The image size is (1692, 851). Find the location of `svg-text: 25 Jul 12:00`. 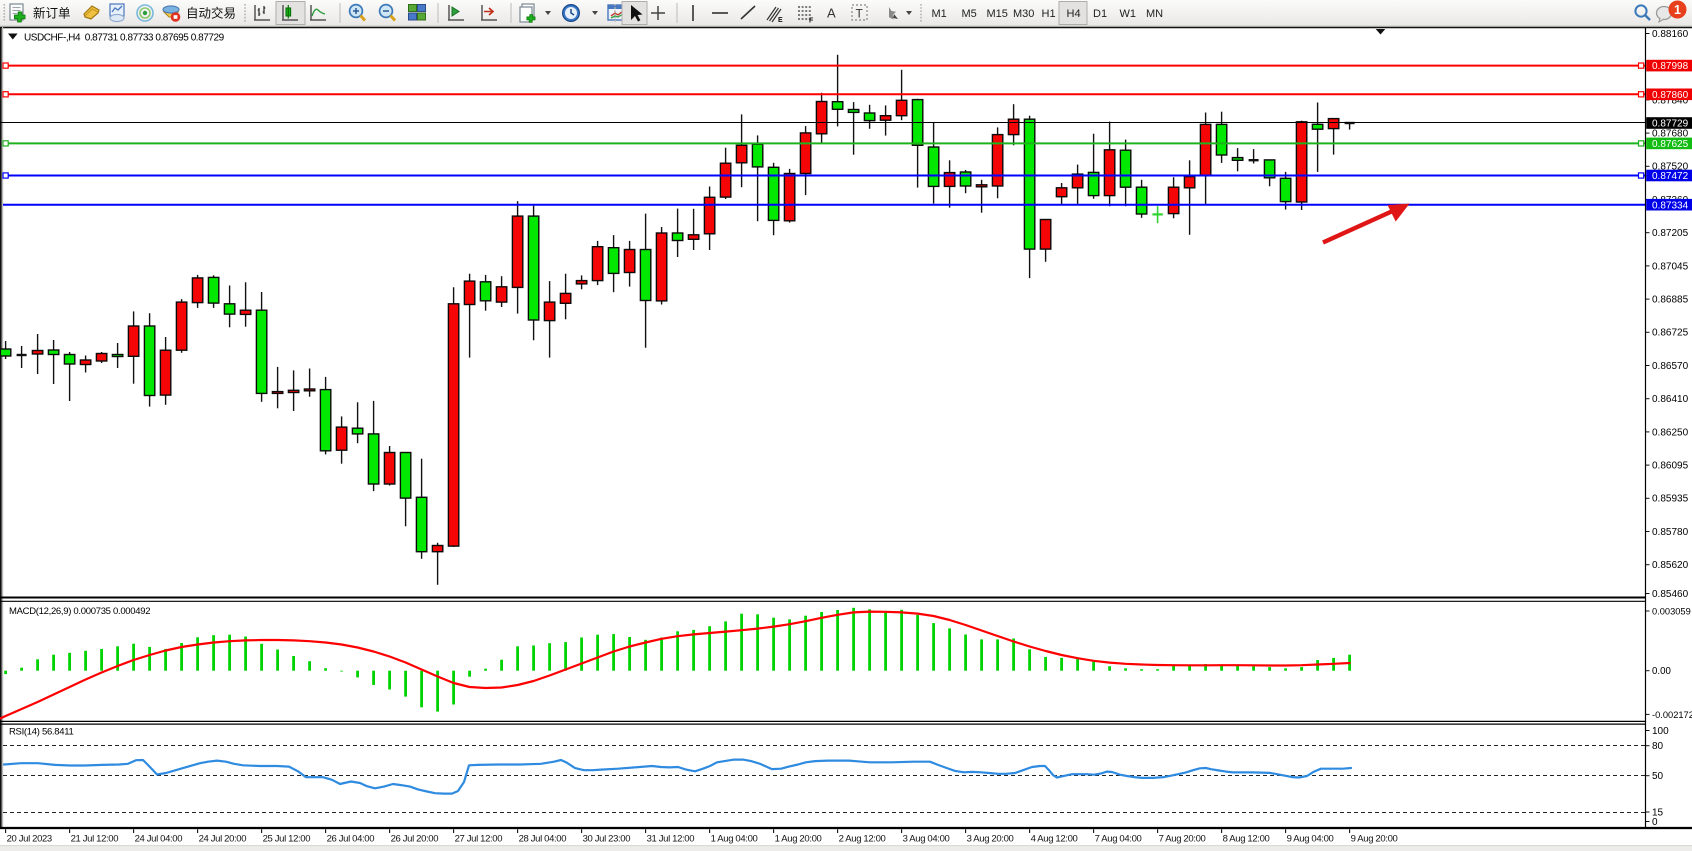

svg-text: 25 Jul 12:00 is located at coordinates (287, 839).